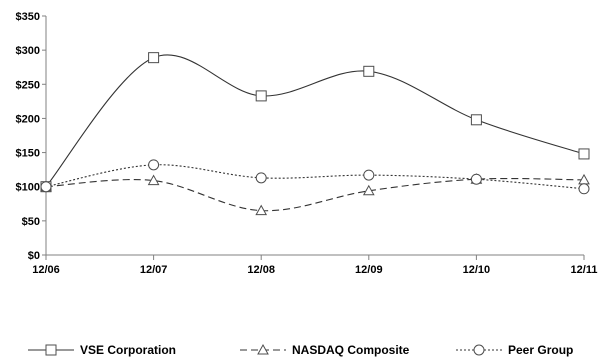 The image size is (598, 362). I want to click on legend-label-peer-group: Peer Group, so click(540, 350).